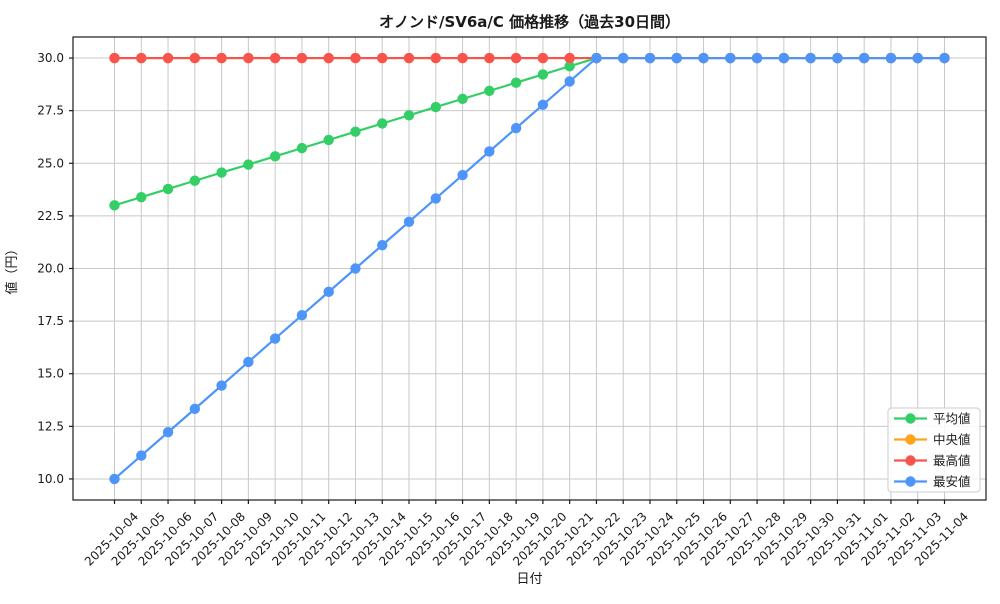  Describe the element at coordinates (12, 268) in the screenshot. I see `y-axis-label: 値（円）` at that location.